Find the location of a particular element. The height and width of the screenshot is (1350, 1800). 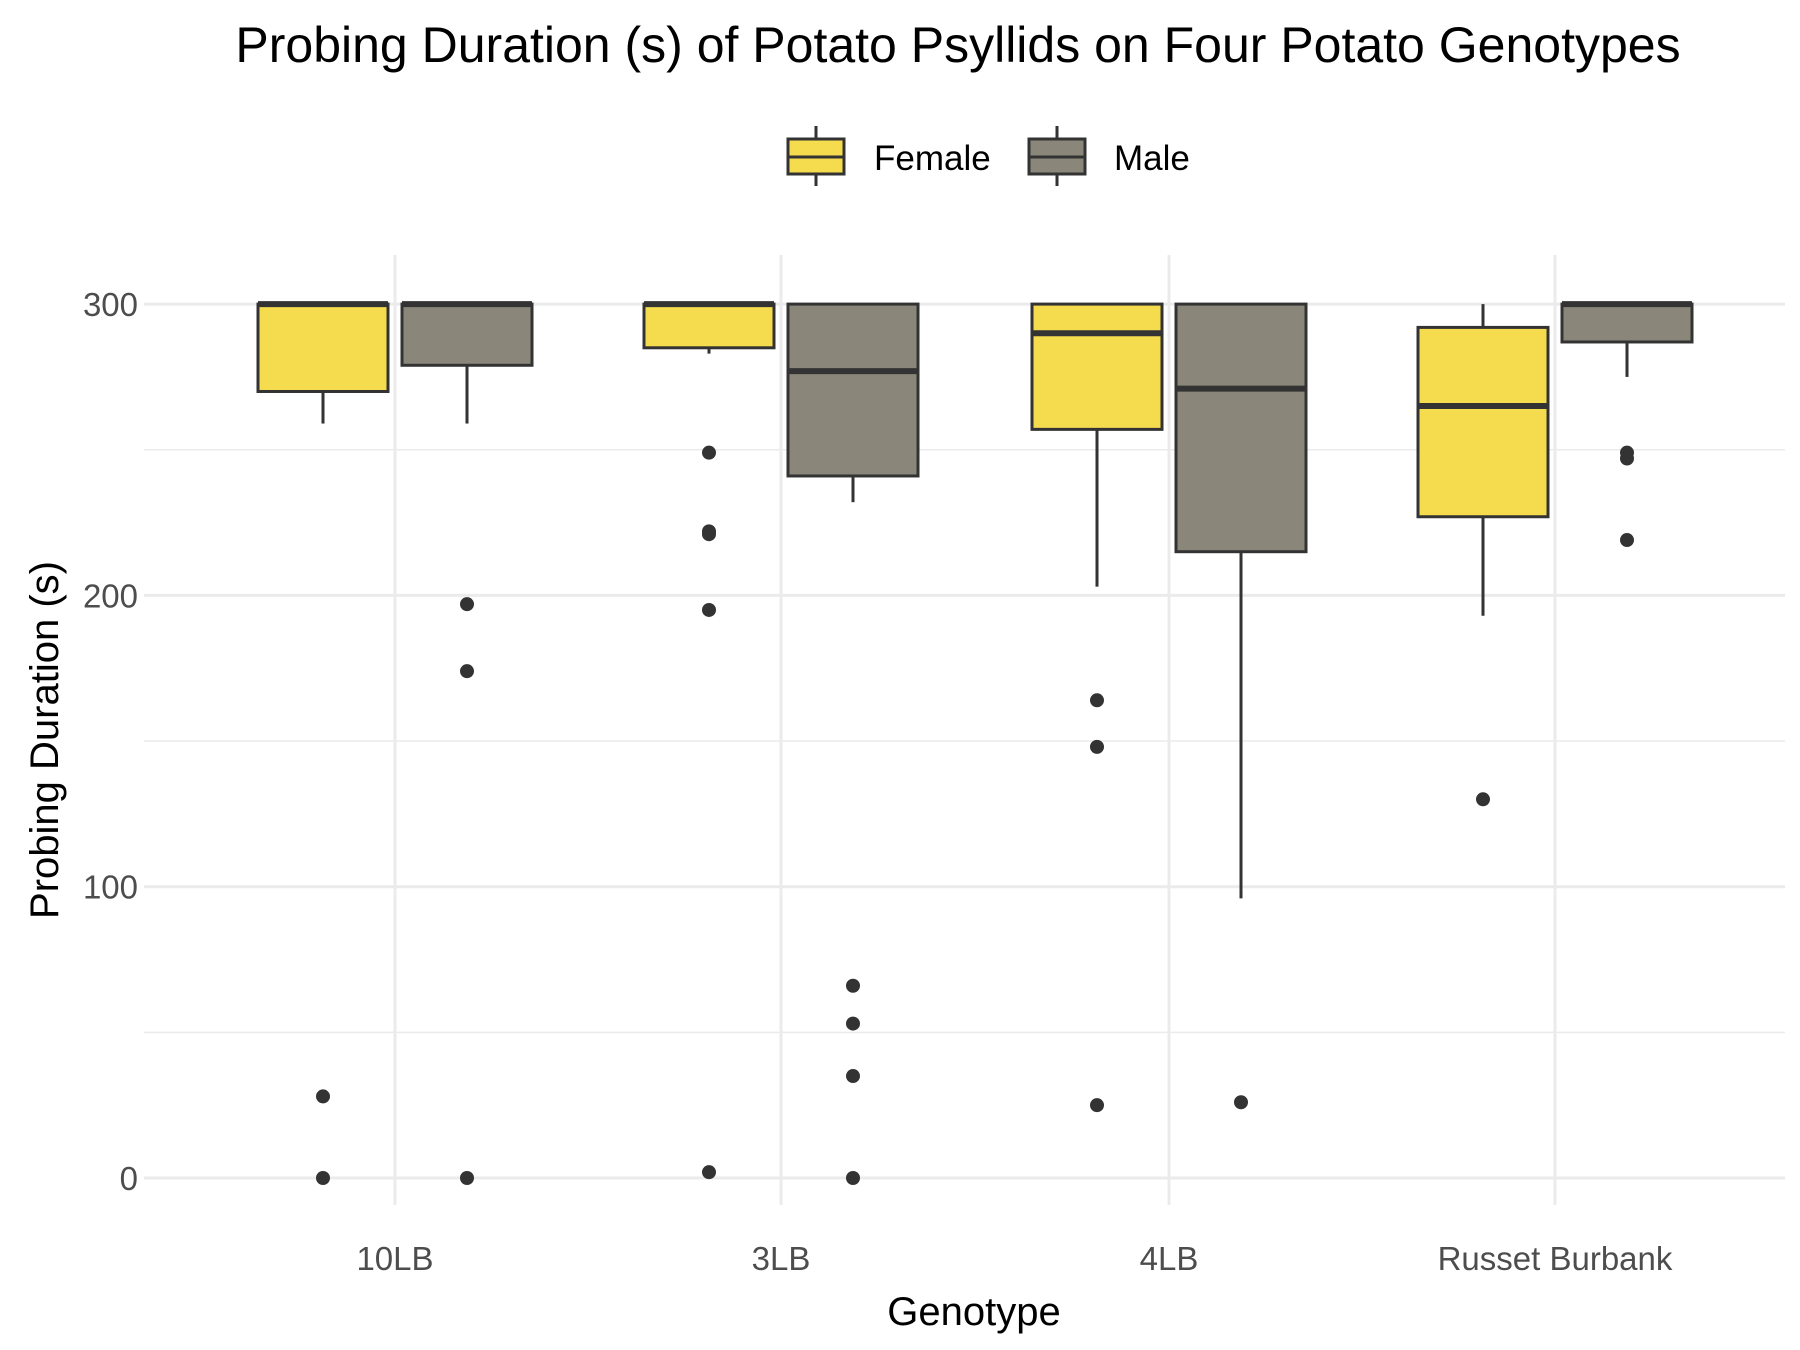

legend-female-label: Female is located at coordinates (932, 158).